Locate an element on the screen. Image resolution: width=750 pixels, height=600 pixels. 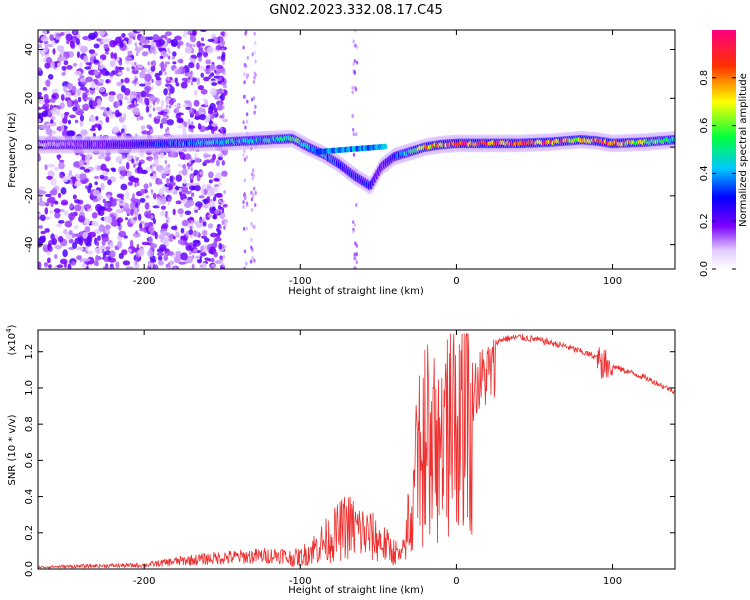
colorbar-ticks: 0.0 0.2 0.4 0.6 0.8 is located at coordinates (717, 173).